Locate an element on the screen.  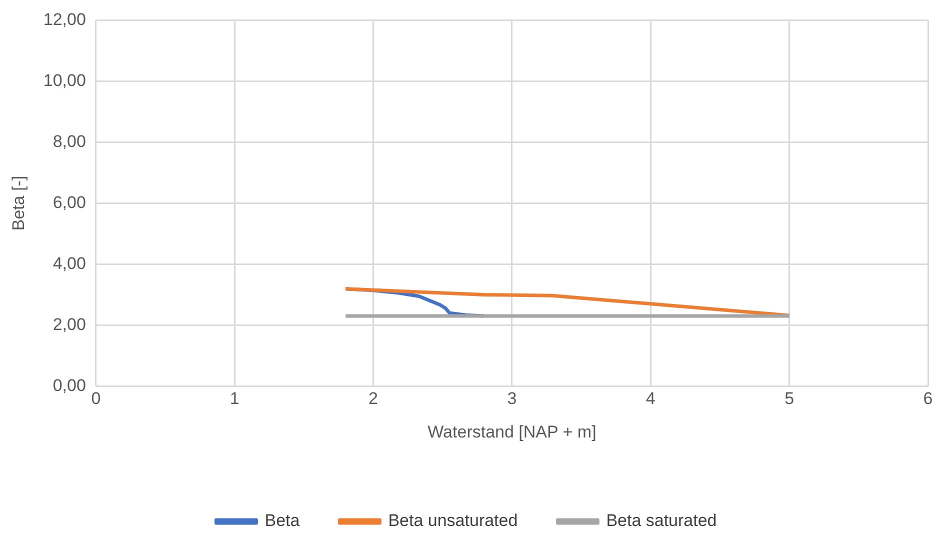
x-tick-label: 1 is located at coordinates (235, 398).